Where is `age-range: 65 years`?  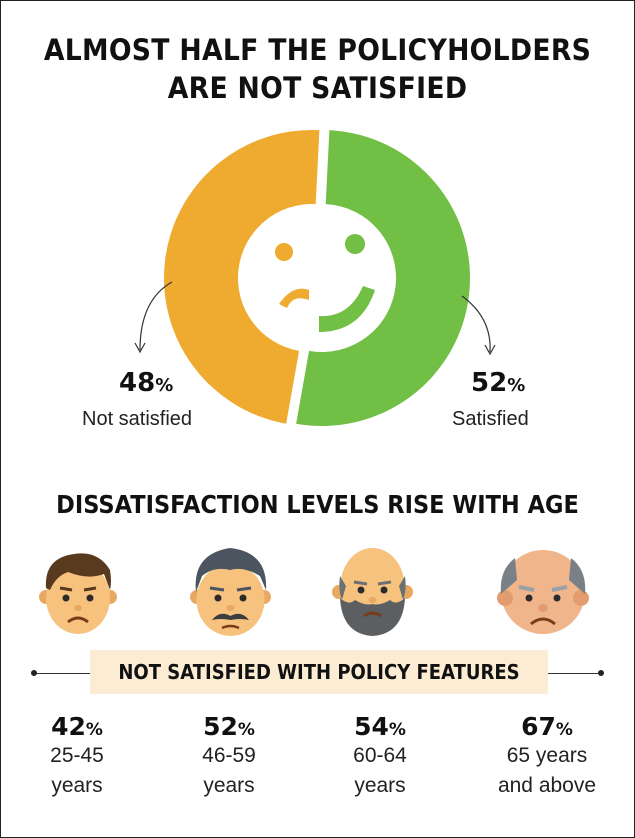 age-range: 65 years is located at coordinates (547, 755).